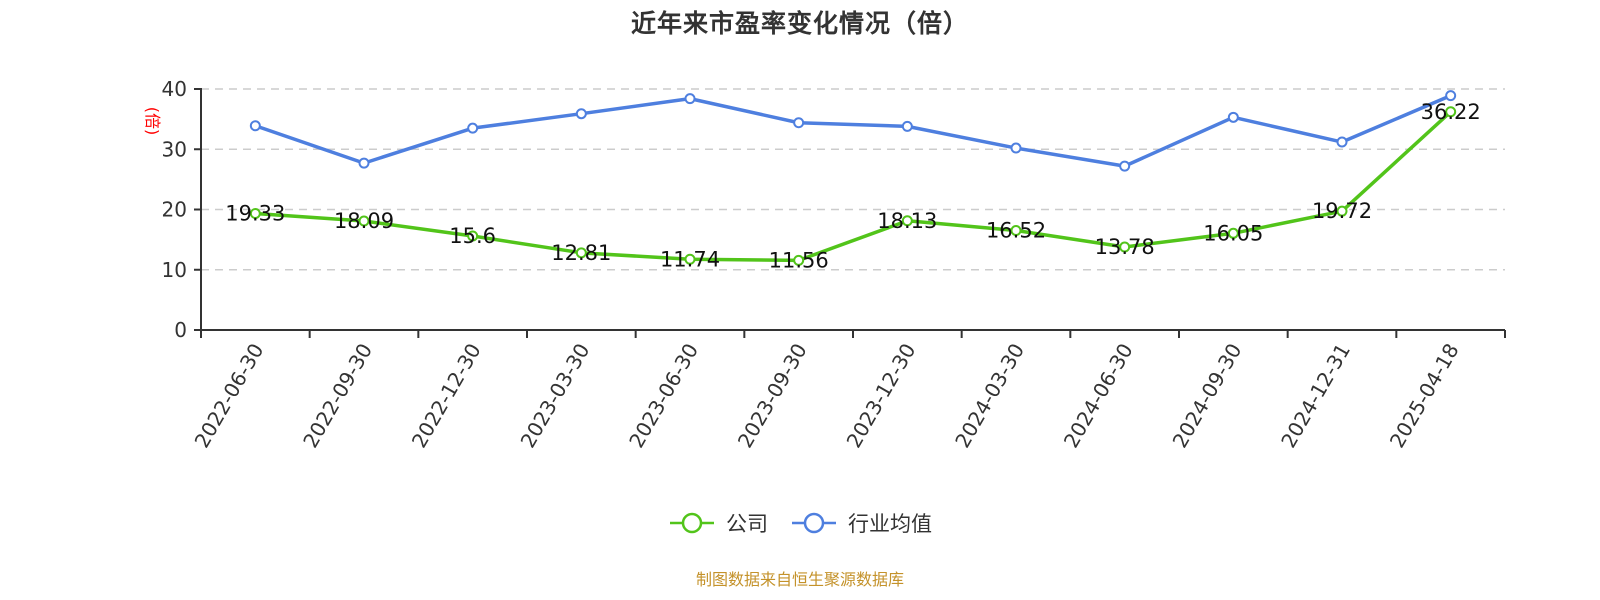  I want to click on x-tick-label: 2022-09-30, so click(337, 395).